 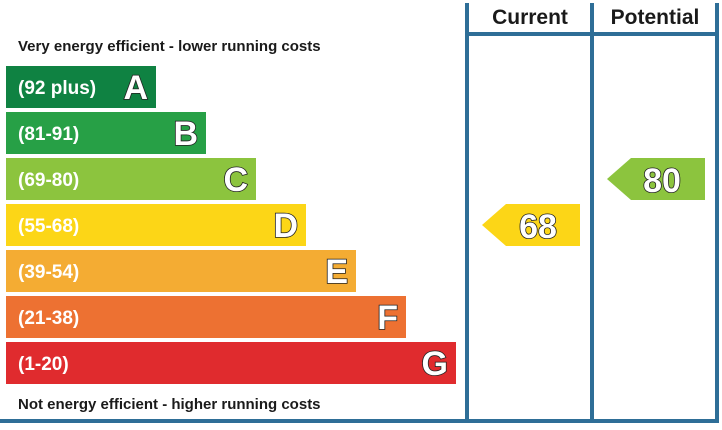 What do you see at coordinates (43, 364) in the screenshot?
I see `band-g-range: (1-20)` at bounding box center [43, 364].